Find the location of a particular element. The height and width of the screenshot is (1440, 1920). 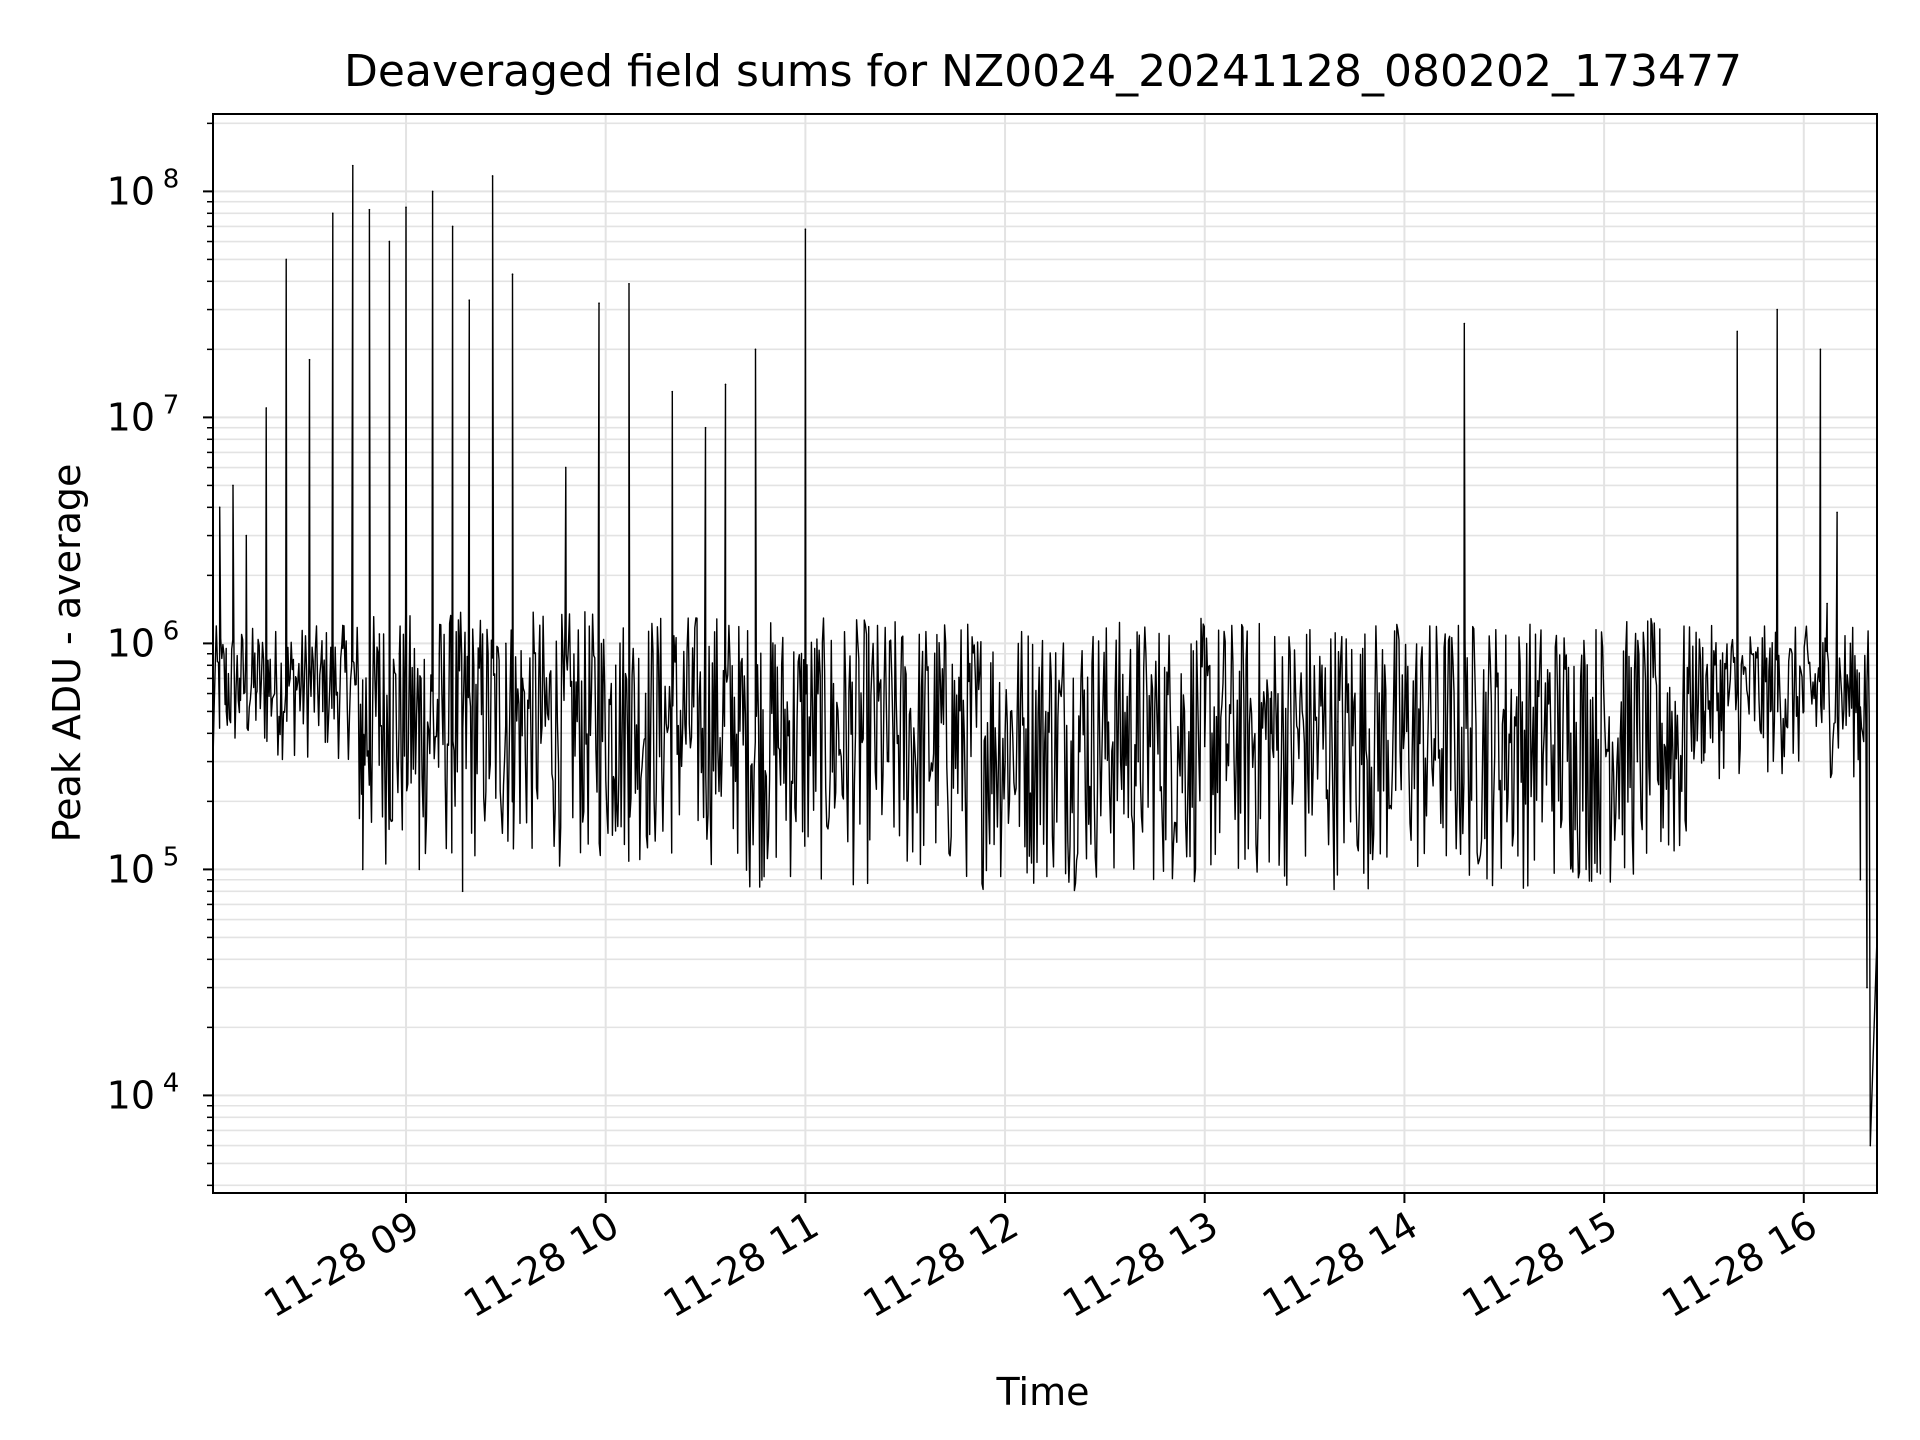

x-axis-label: Time is located at coordinates (1043, 1392).